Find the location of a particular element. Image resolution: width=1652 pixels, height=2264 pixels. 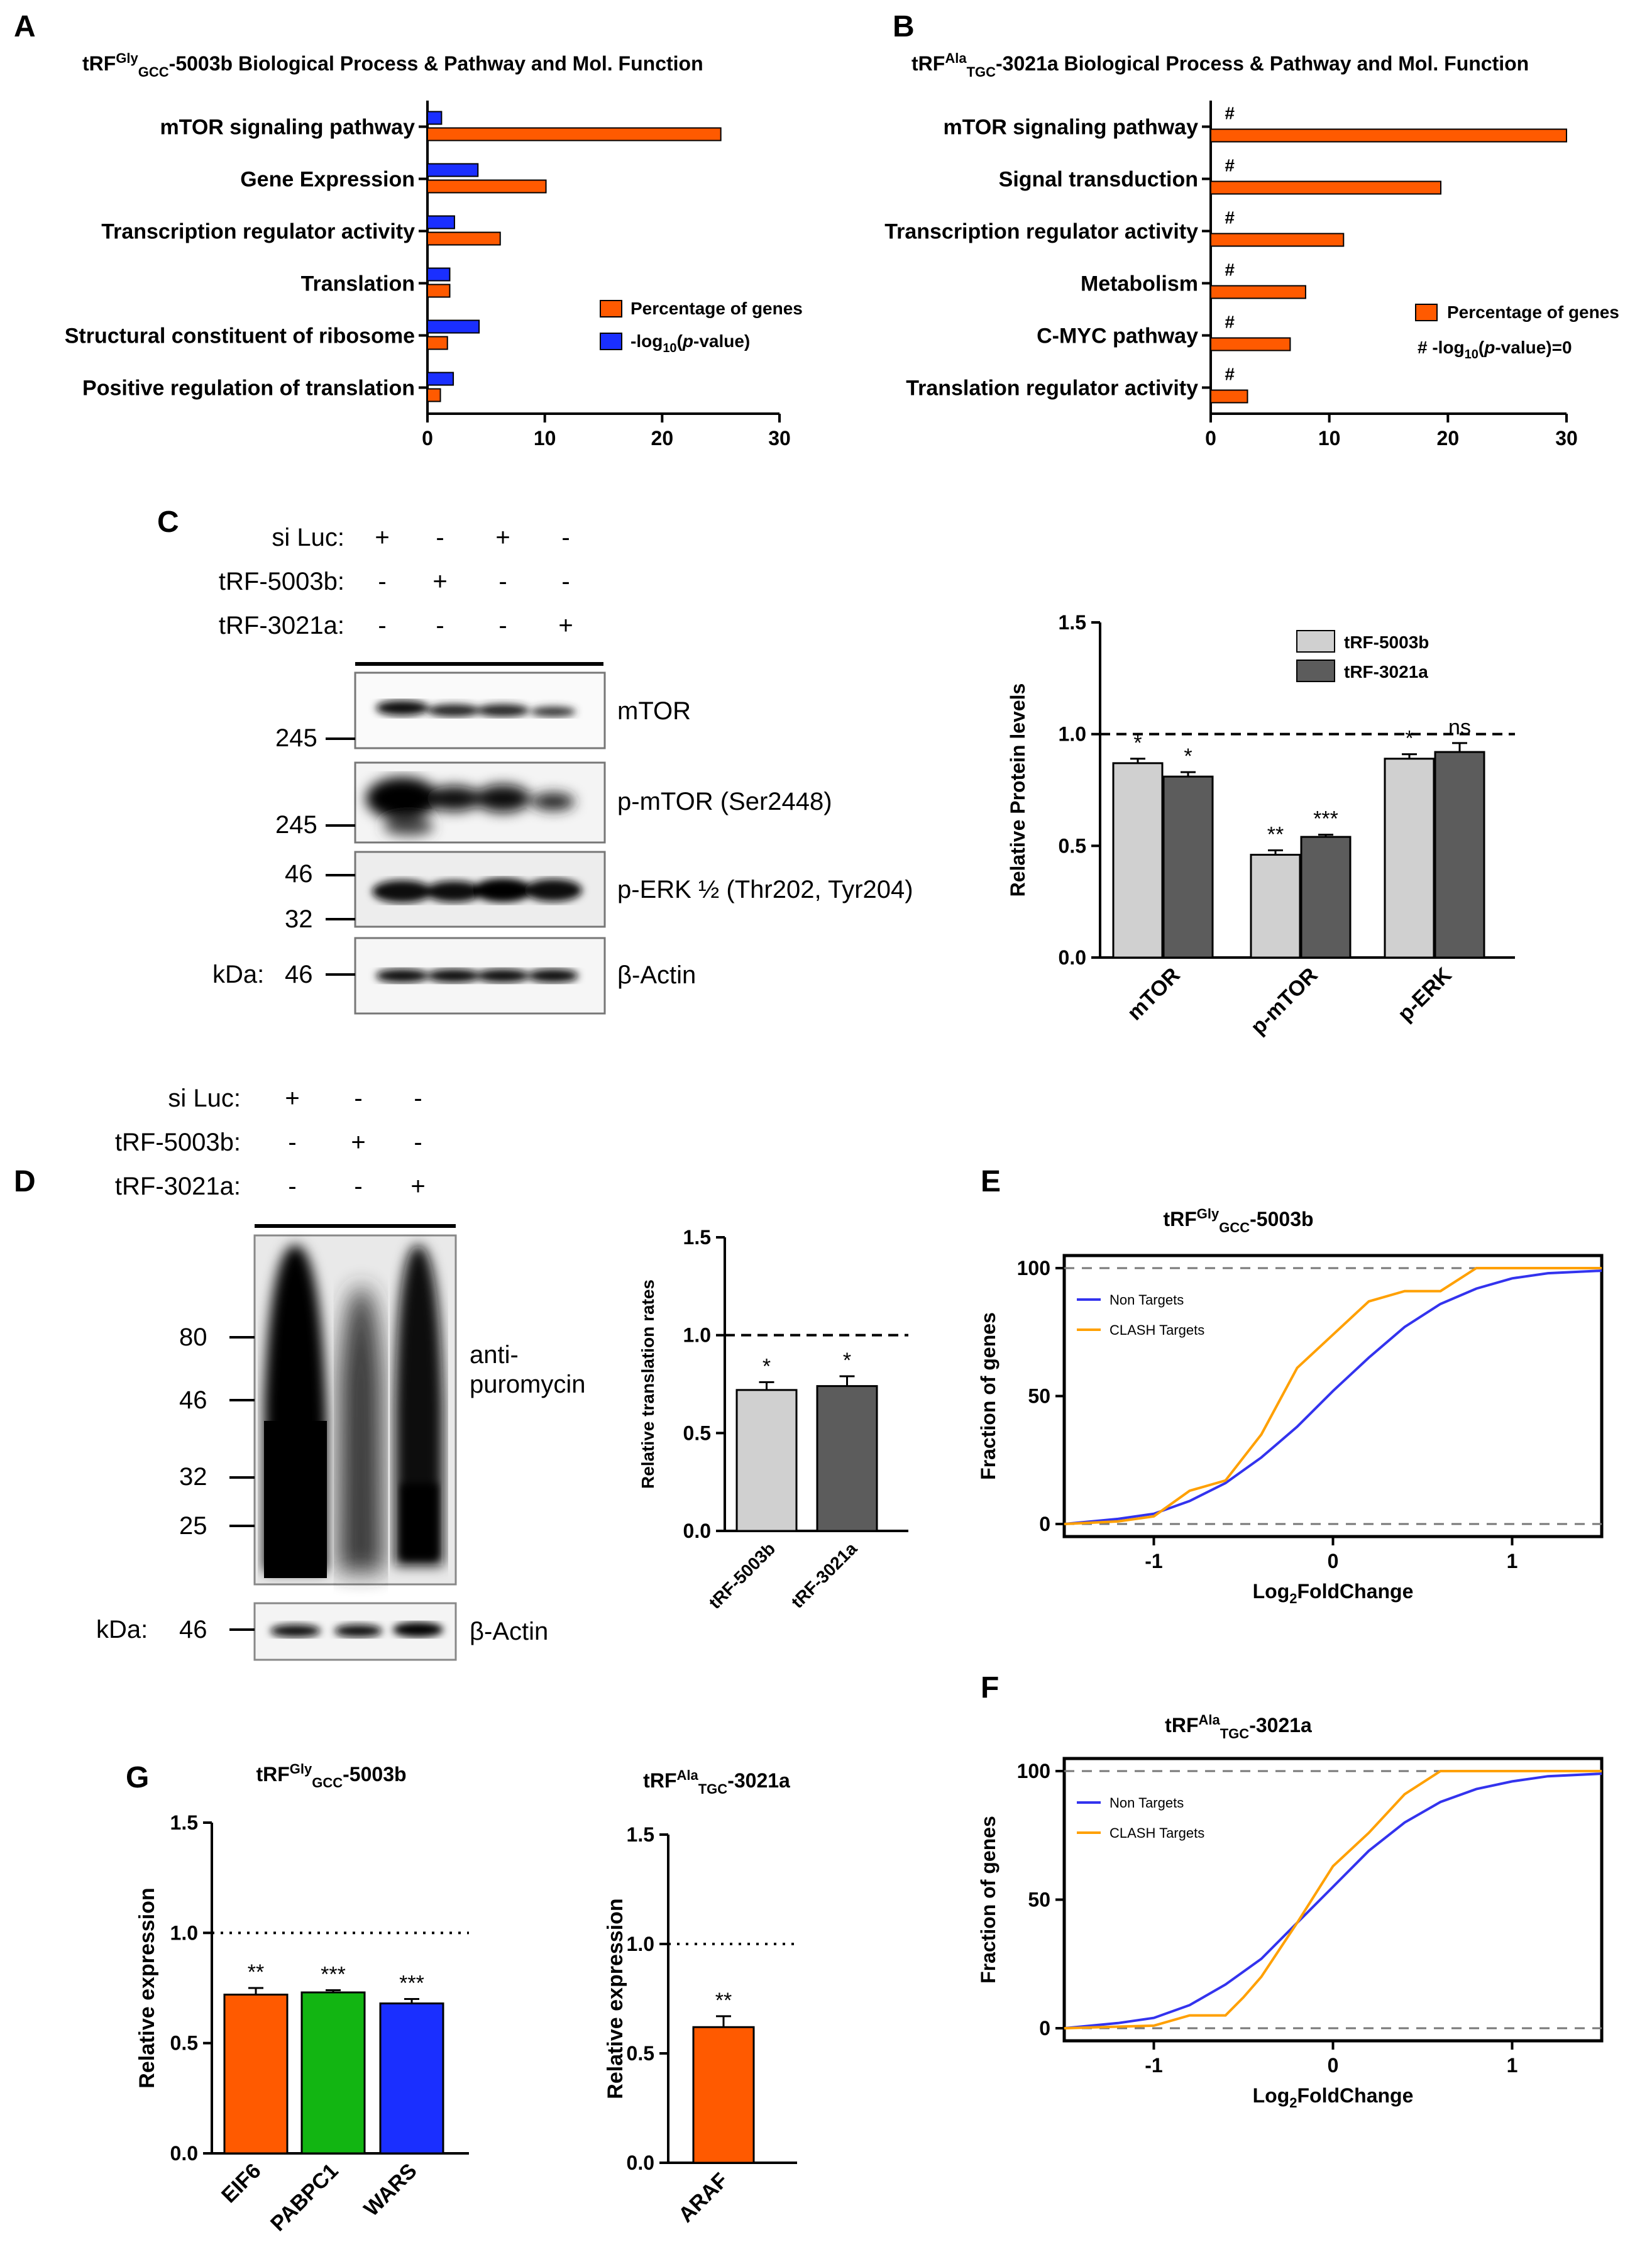

blot-c-bands-actin is located at coordinates (477, 976).